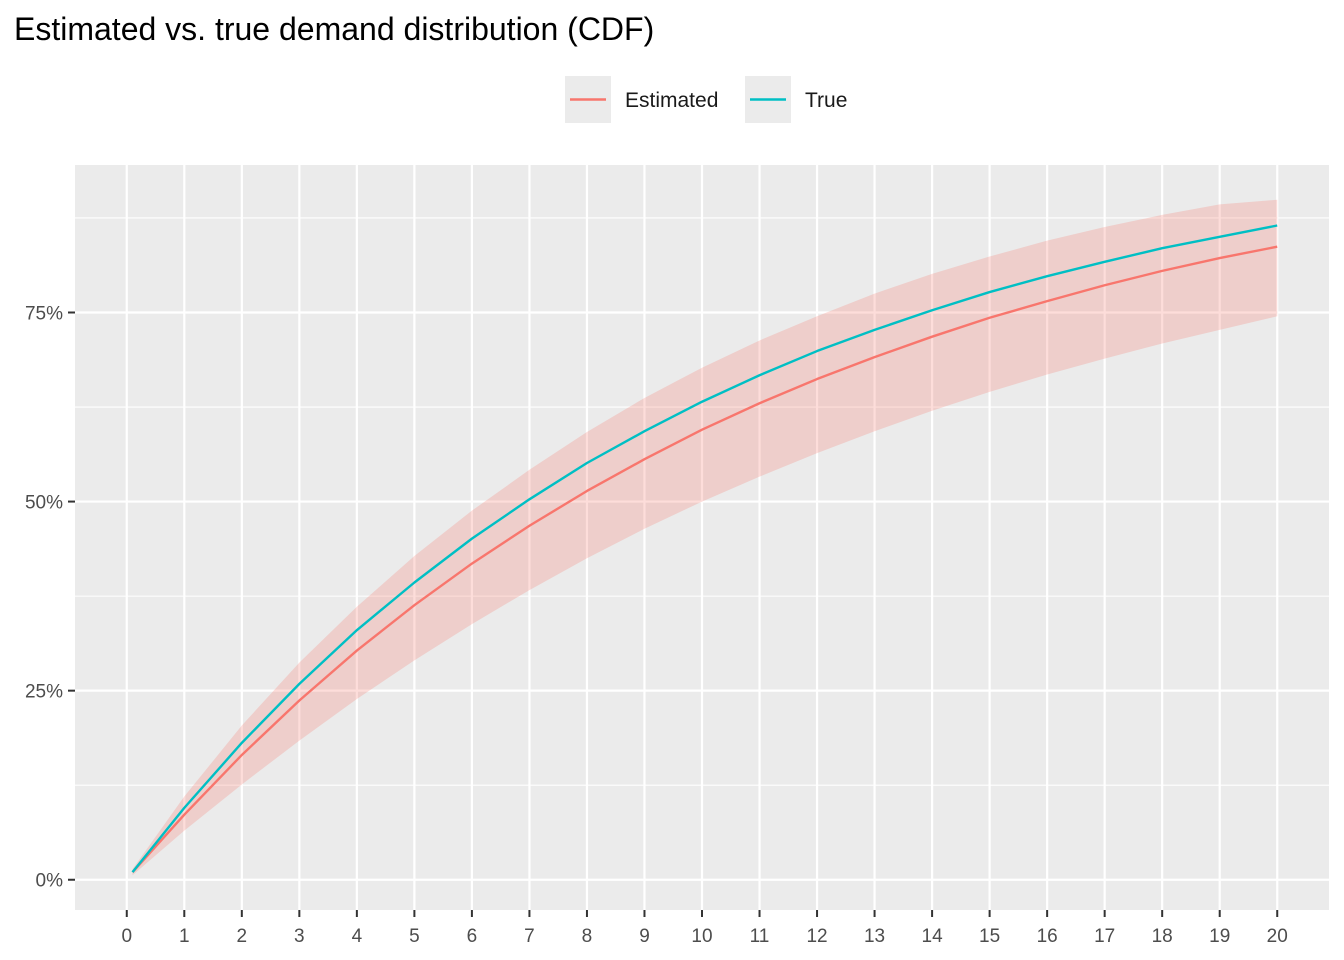 The height and width of the screenshot is (960, 1344). What do you see at coordinates (1162, 936) in the screenshot?
I see `x-tick-label: 18` at bounding box center [1162, 936].